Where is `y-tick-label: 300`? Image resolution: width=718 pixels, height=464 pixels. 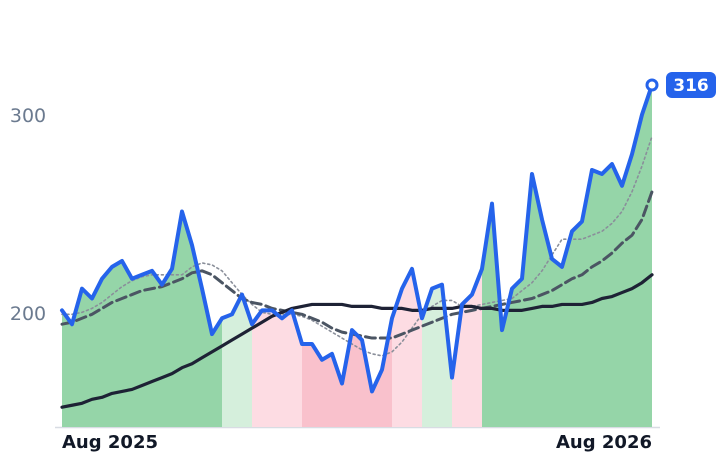
y-tick-label: 300 is located at coordinates (28, 116).